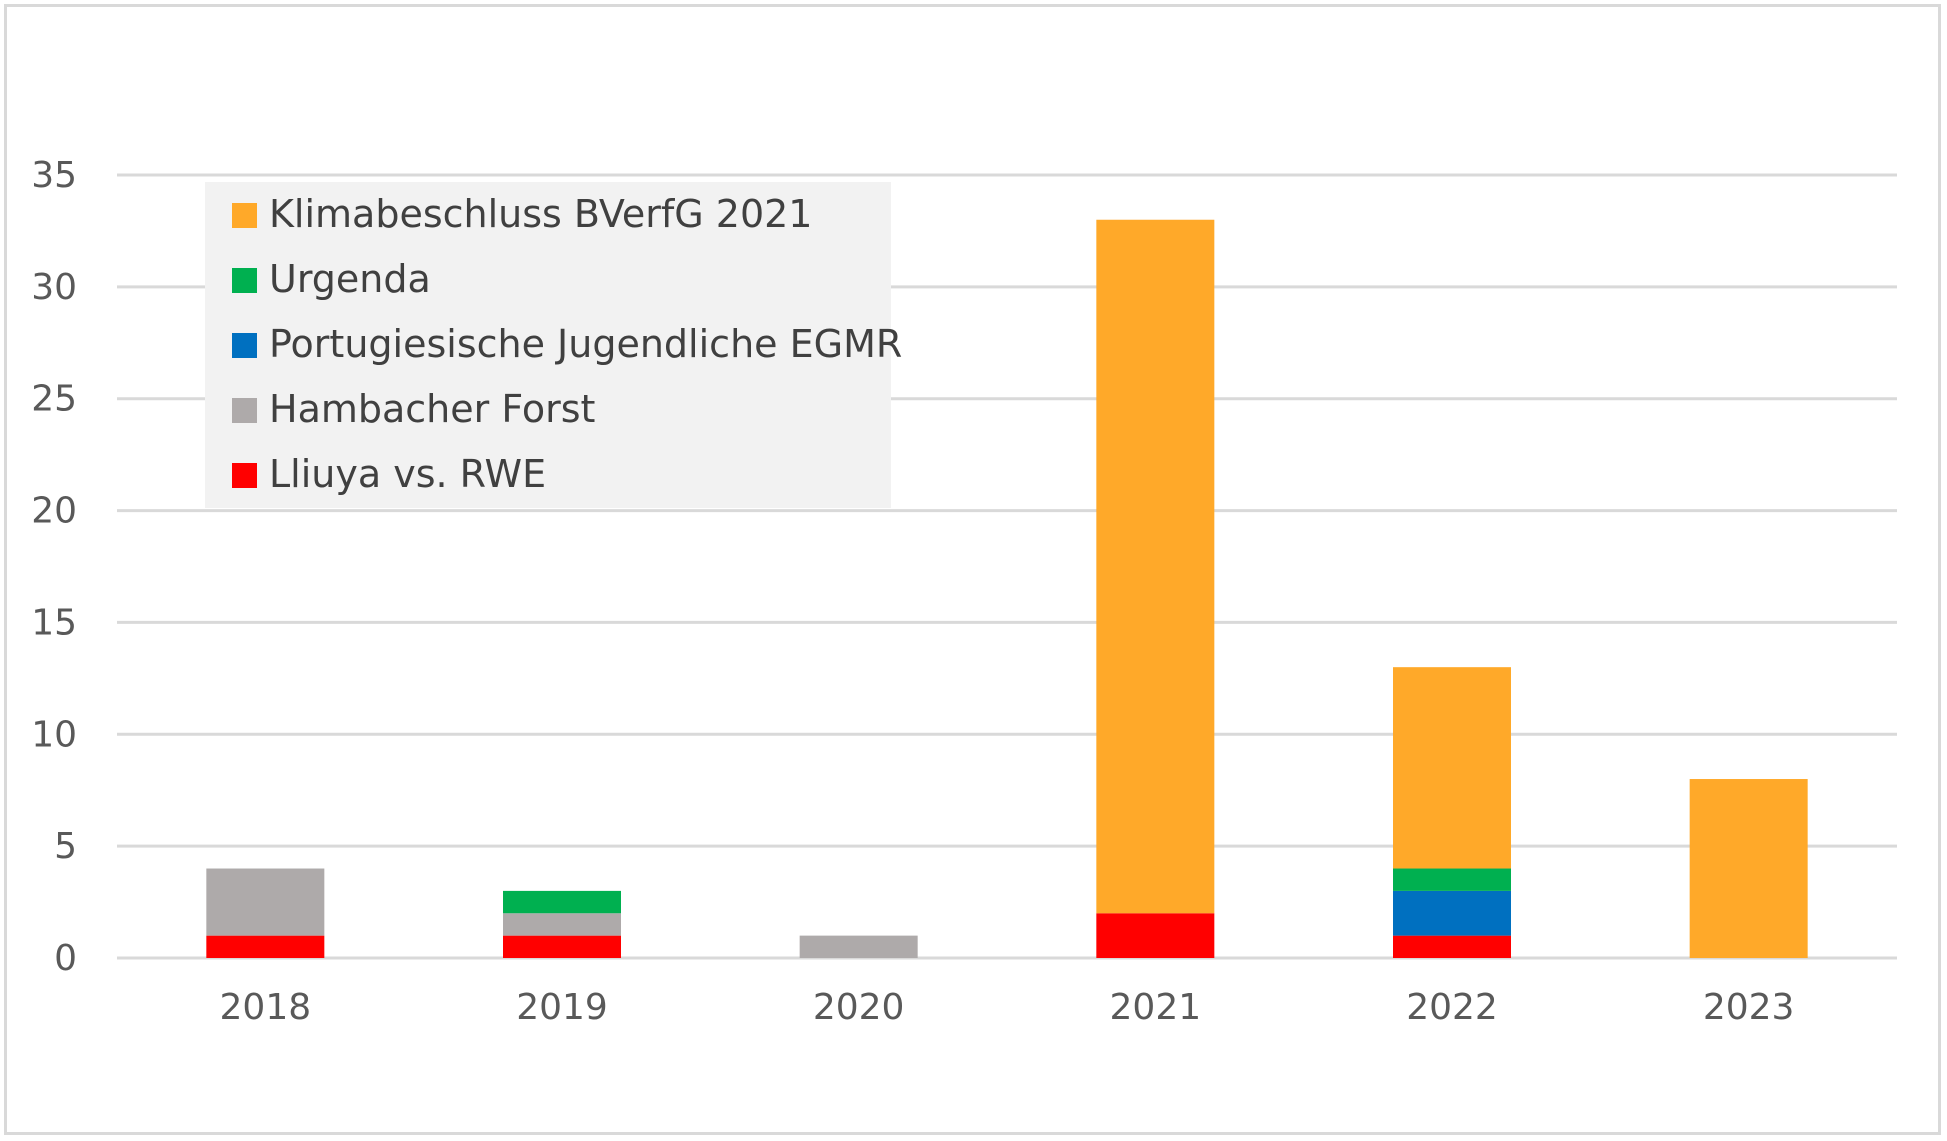 Image resolution: width=1947 pixels, height=1141 pixels. I want to click on y-tick-label: 15, so click(54, 622).